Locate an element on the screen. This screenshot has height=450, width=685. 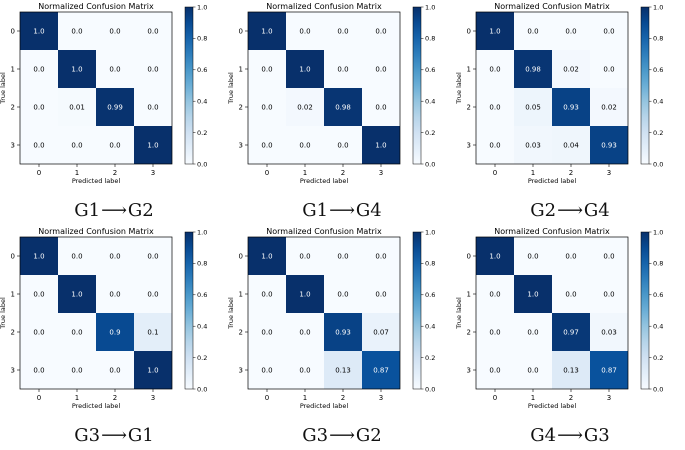
colorbar-tick-label: 0.8 is located at coordinates (202, 39).